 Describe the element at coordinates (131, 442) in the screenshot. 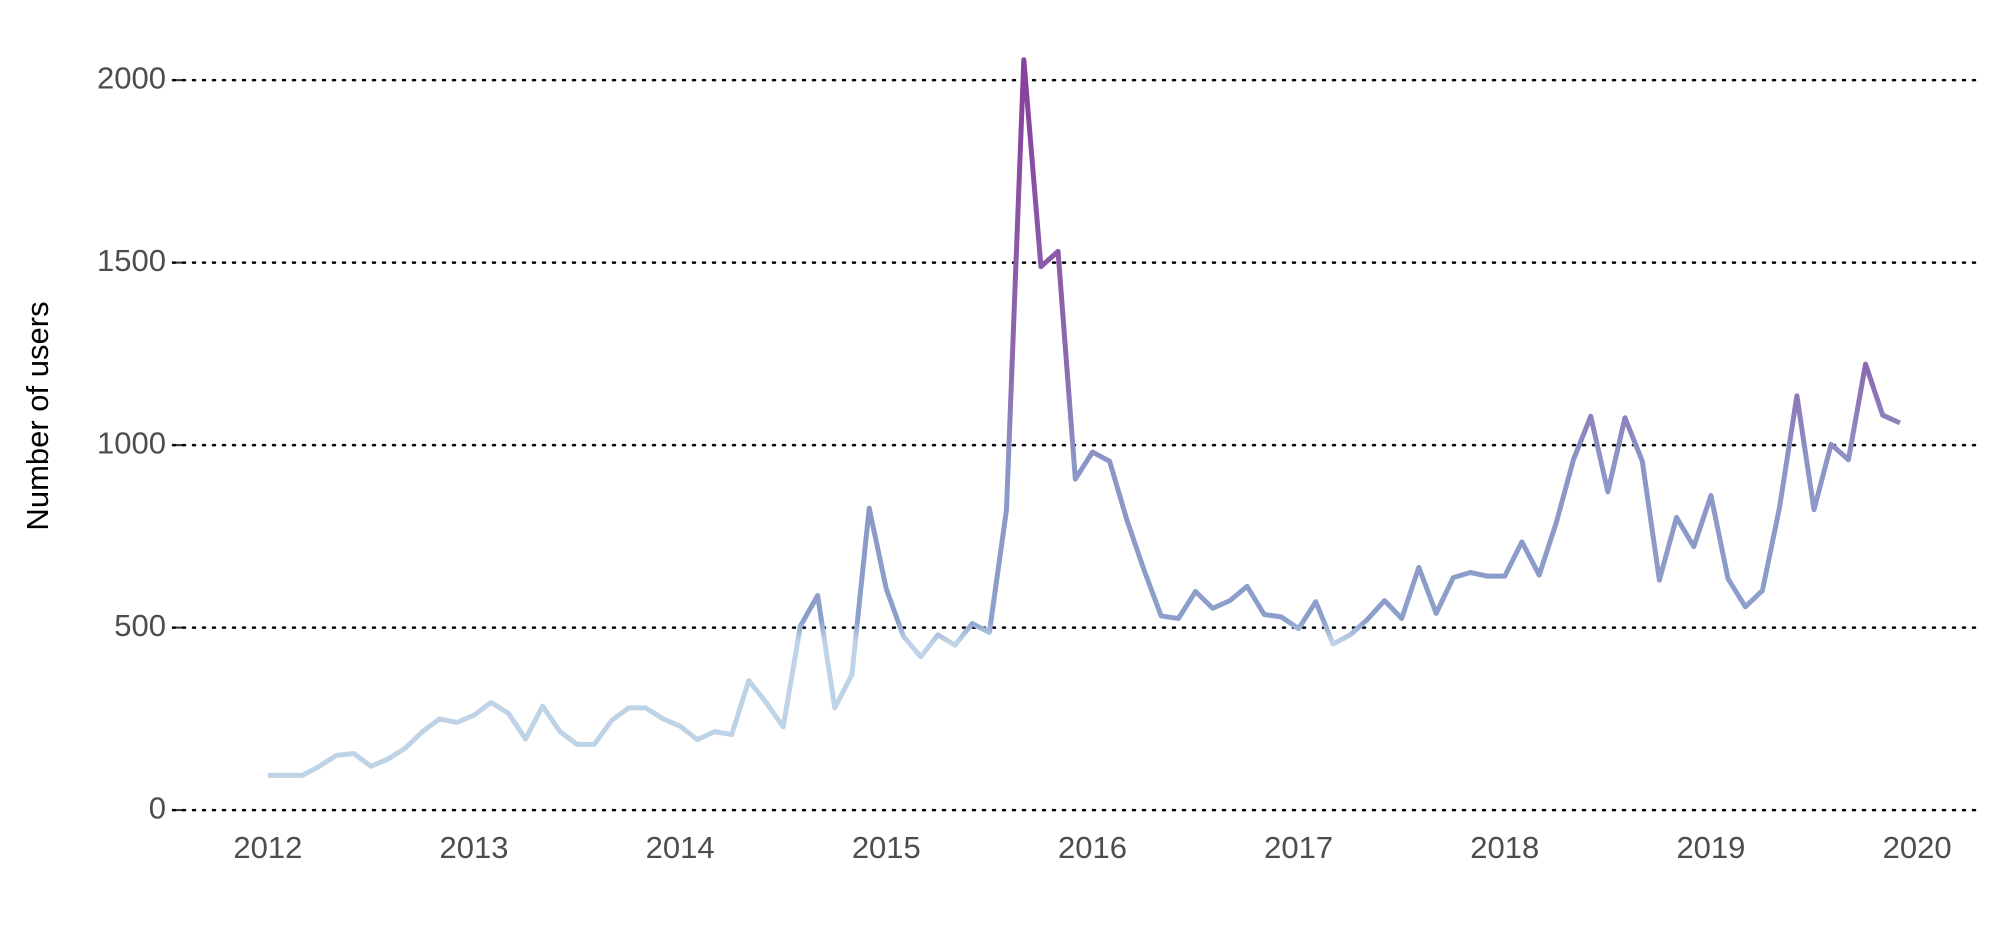

I see `y-tick-label: 1000` at that location.